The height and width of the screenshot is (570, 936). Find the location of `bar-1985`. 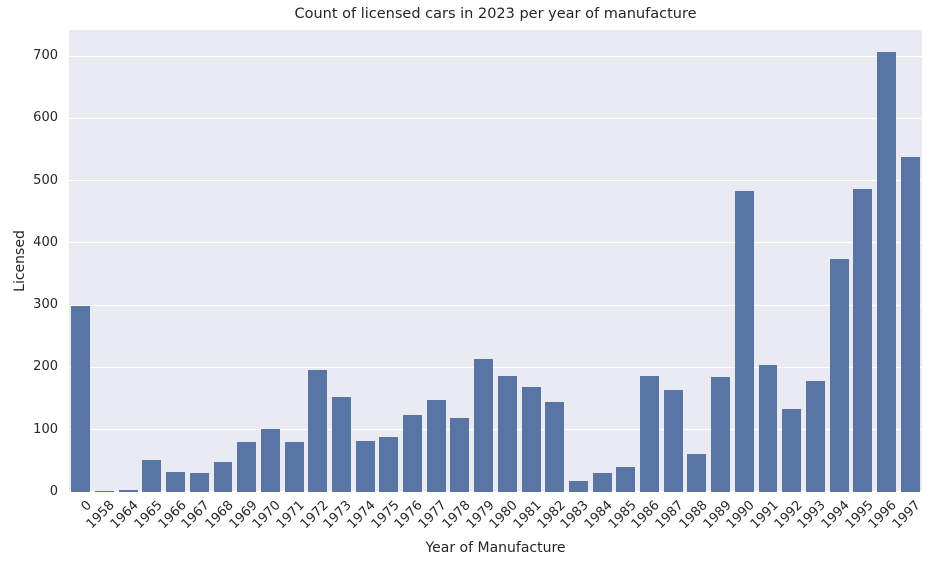

bar-1985 is located at coordinates (626, 479).